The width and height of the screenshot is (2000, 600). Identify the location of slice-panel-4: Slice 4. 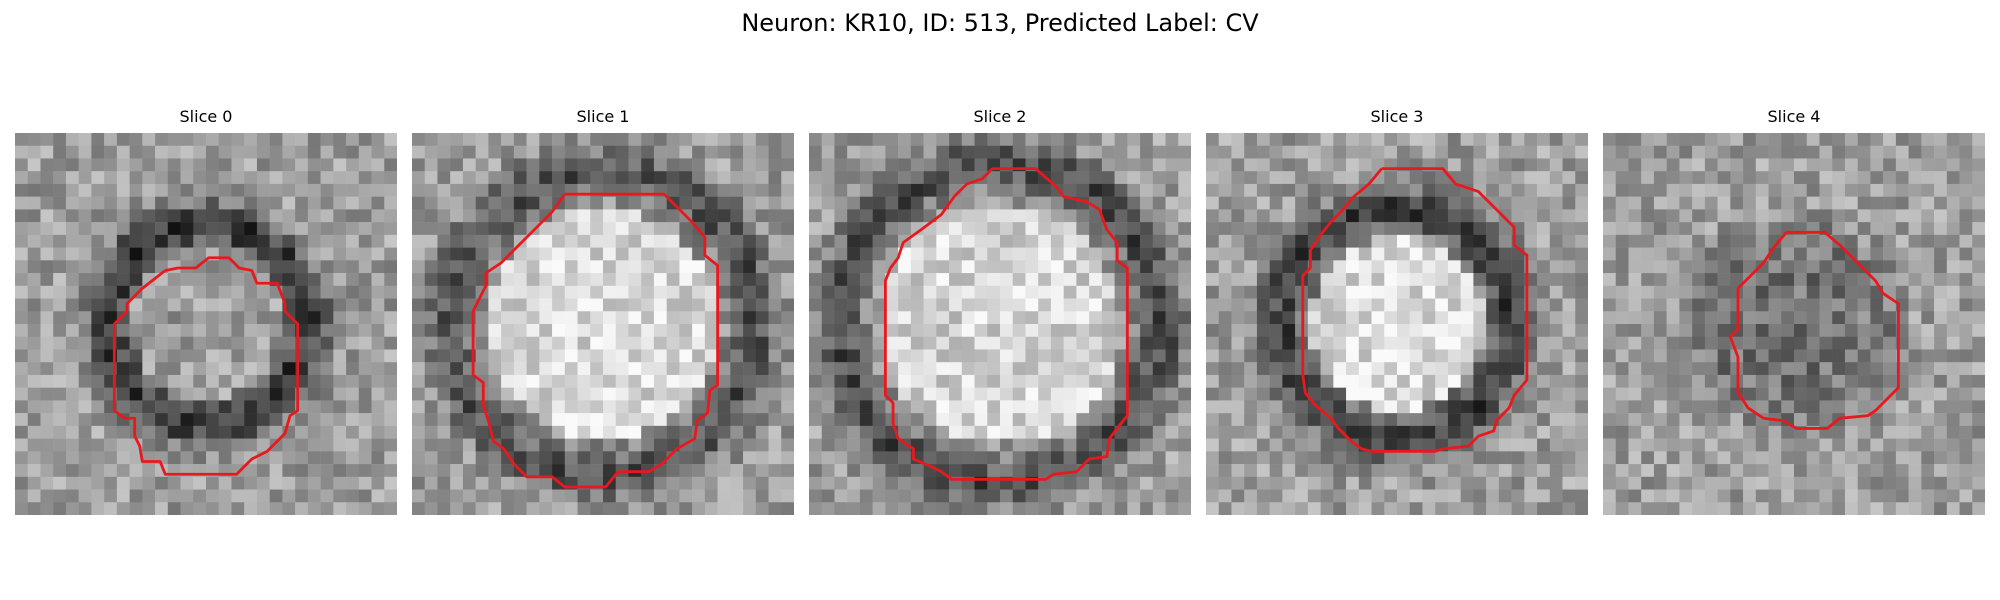
(1794, 310).